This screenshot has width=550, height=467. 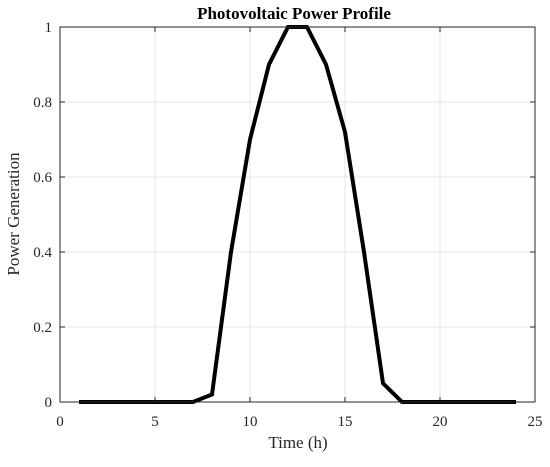 I want to click on x-tick-label: 0, so click(x=60, y=422).